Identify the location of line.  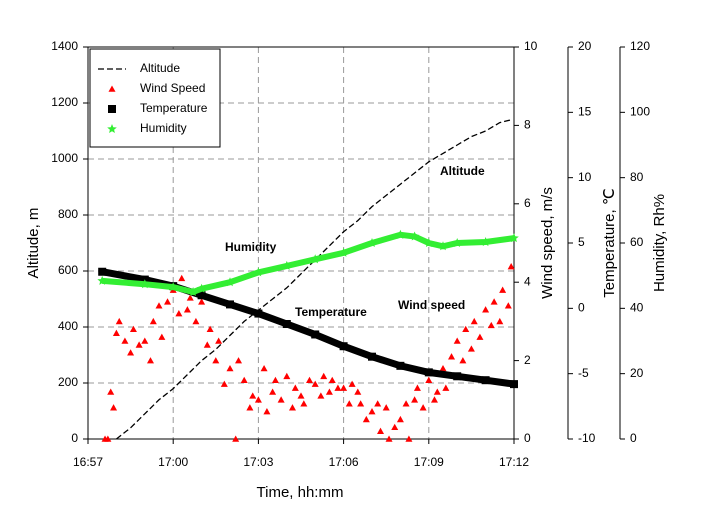
(308, 263).